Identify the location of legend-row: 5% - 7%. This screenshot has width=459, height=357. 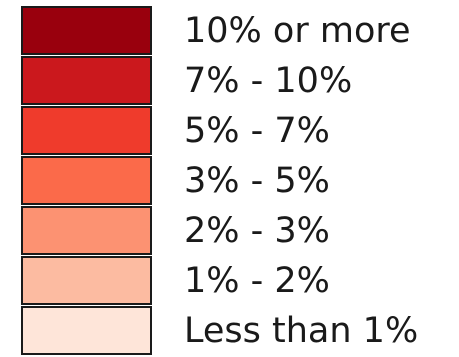
(229, 131).